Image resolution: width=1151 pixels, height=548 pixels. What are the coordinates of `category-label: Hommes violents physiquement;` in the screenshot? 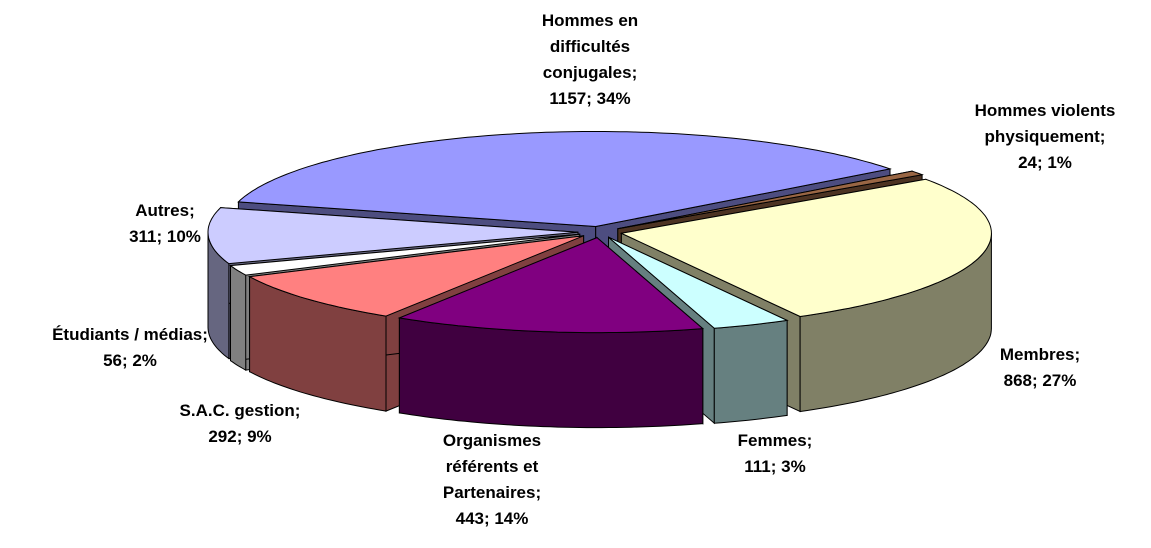 It's located at (1045, 123).